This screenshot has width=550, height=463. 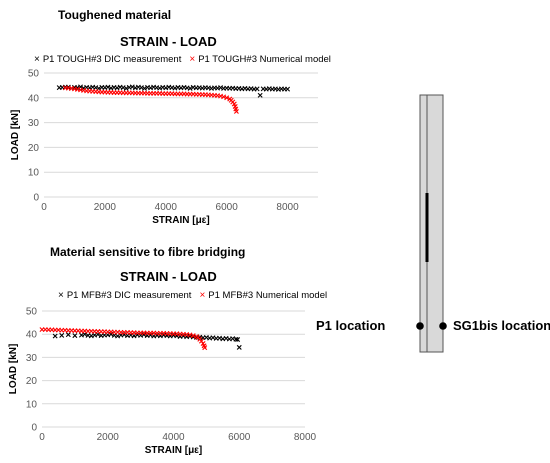 What do you see at coordinates (32, 358) in the screenshot?
I see `bottom-chart-y-tick-label: 30` at bounding box center [32, 358].